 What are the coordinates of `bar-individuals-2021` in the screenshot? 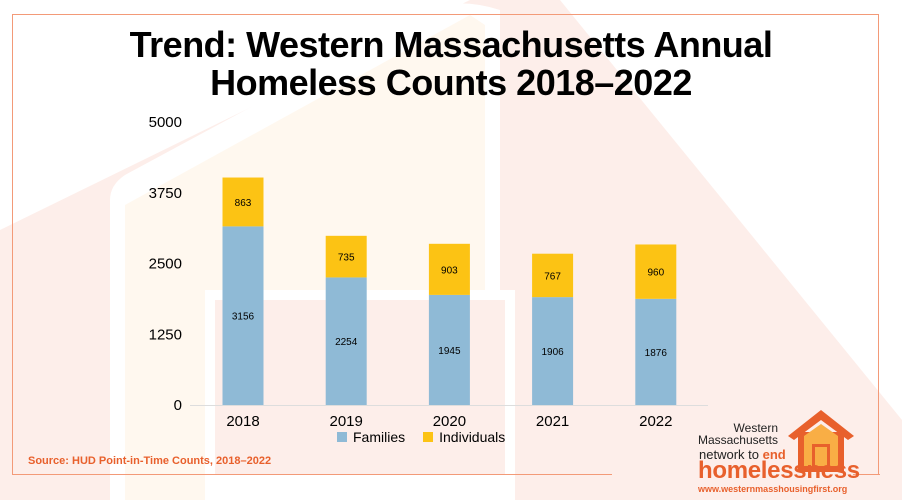 It's located at (553, 275).